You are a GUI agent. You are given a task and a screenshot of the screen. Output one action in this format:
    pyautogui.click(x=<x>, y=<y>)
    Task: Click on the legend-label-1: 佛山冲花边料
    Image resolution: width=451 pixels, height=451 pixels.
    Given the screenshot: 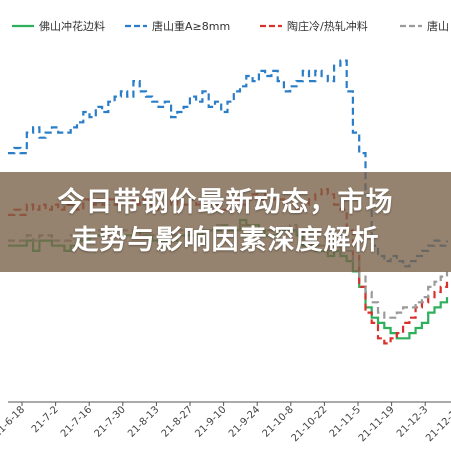 What is the action you would take?
    pyautogui.click(x=72, y=26)
    